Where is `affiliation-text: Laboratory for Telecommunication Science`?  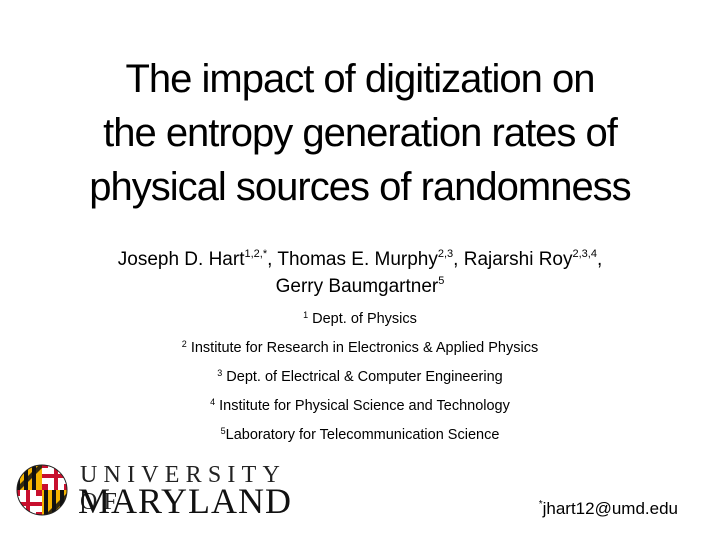
affiliation-text: Laboratory for Telecommunication Science is located at coordinates (362, 435).